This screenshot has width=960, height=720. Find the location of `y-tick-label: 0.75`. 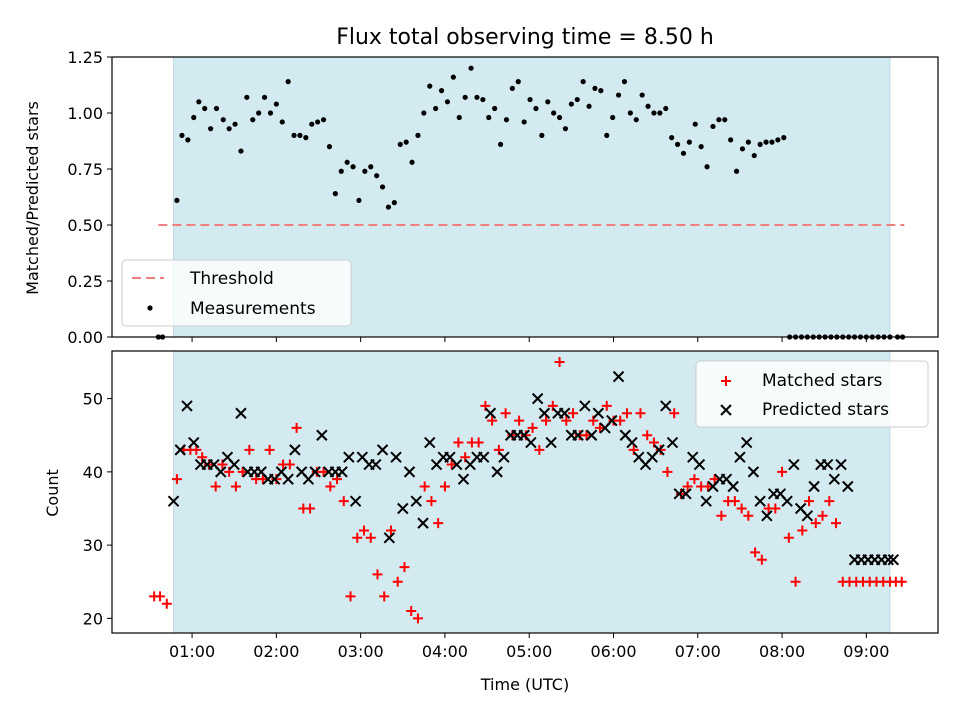

y-tick-label: 0.75 is located at coordinates (85, 169).